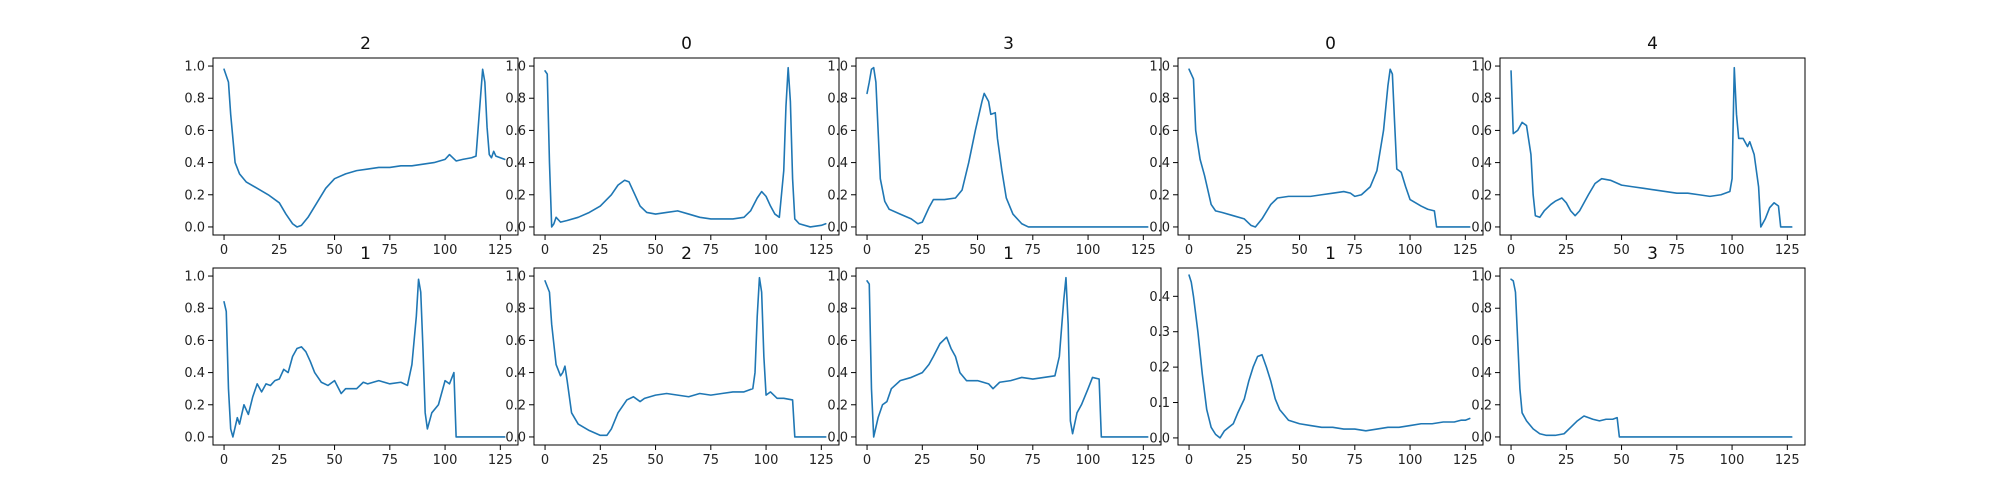 This screenshot has height=500, width=2000. What do you see at coordinates (1159, 403) in the screenshot?
I see `y-tick-label: 0.1` at bounding box center [1159, 403].